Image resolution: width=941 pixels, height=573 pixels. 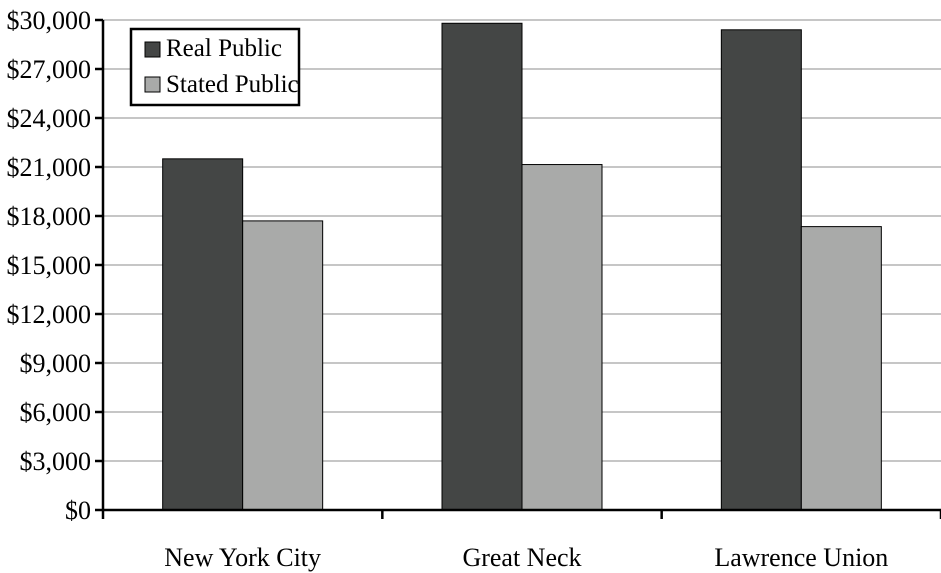 I want to click on y-tick-label: $18,000, so click(x=49, y=216).